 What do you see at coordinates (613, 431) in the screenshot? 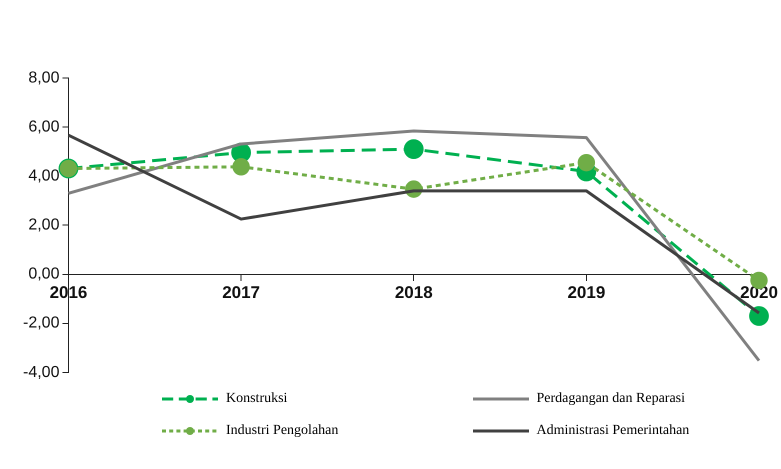
I see `legend-label: Administrasi Pemerintahan` at bounding box center [613, 431].